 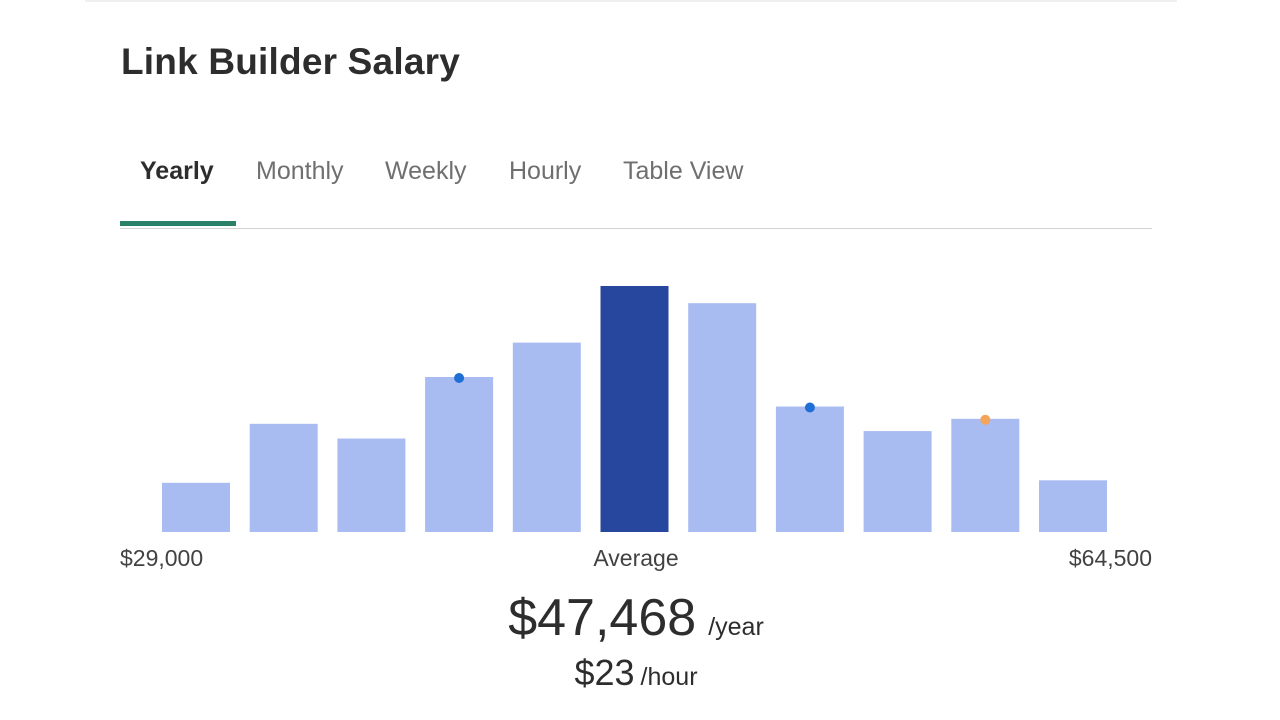 I want to click on page-title: Link Builder Salary, so click(x=290, y=61).